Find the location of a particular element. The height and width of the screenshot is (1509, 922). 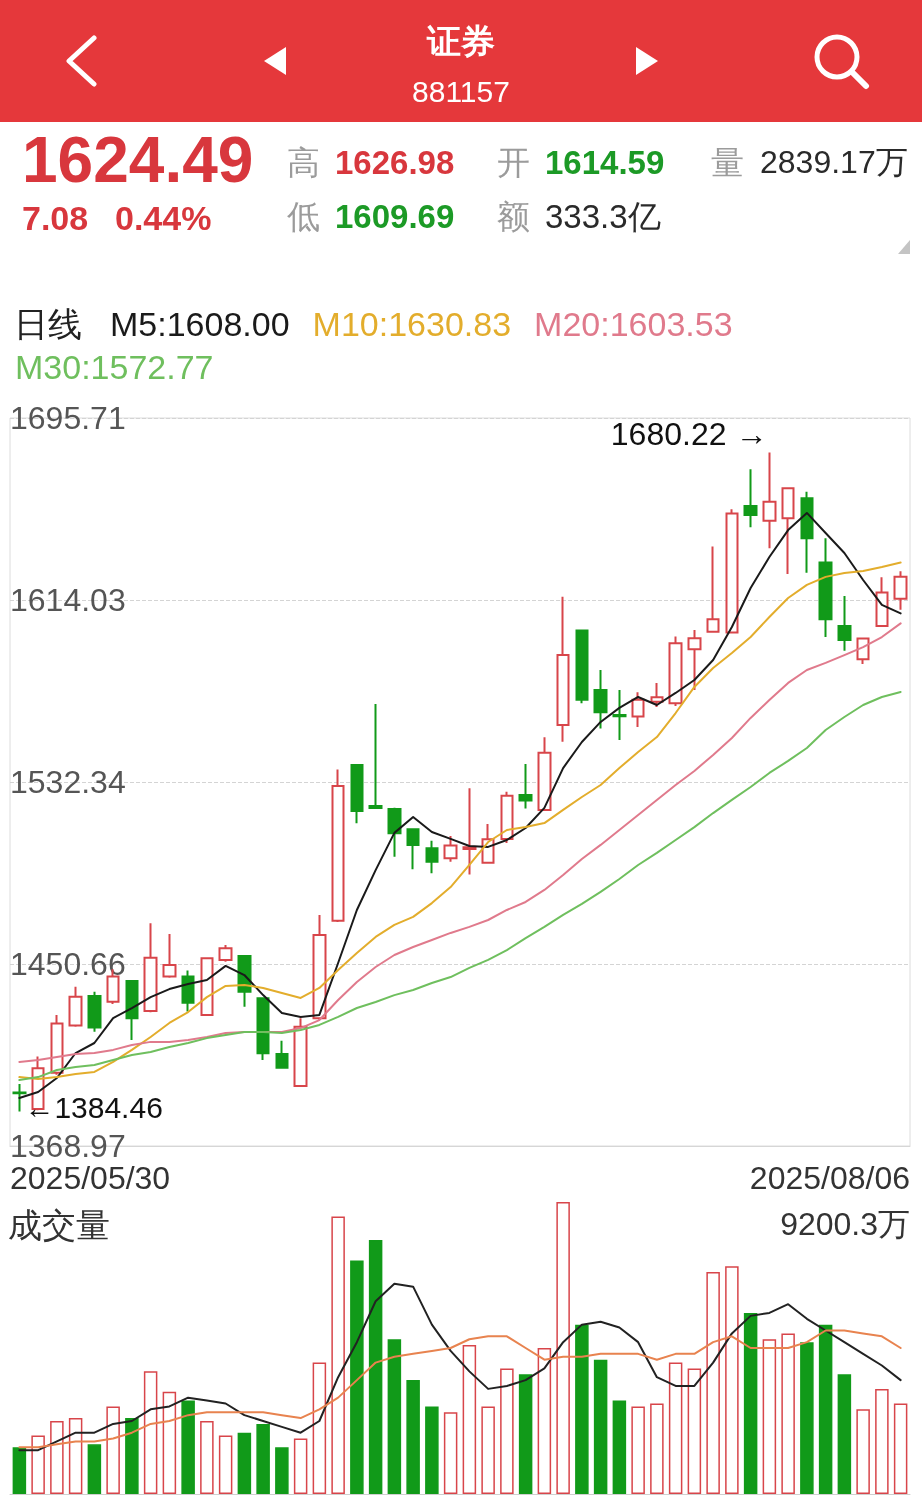

text: M5:1608.00 is located at coordinates (200, 324).